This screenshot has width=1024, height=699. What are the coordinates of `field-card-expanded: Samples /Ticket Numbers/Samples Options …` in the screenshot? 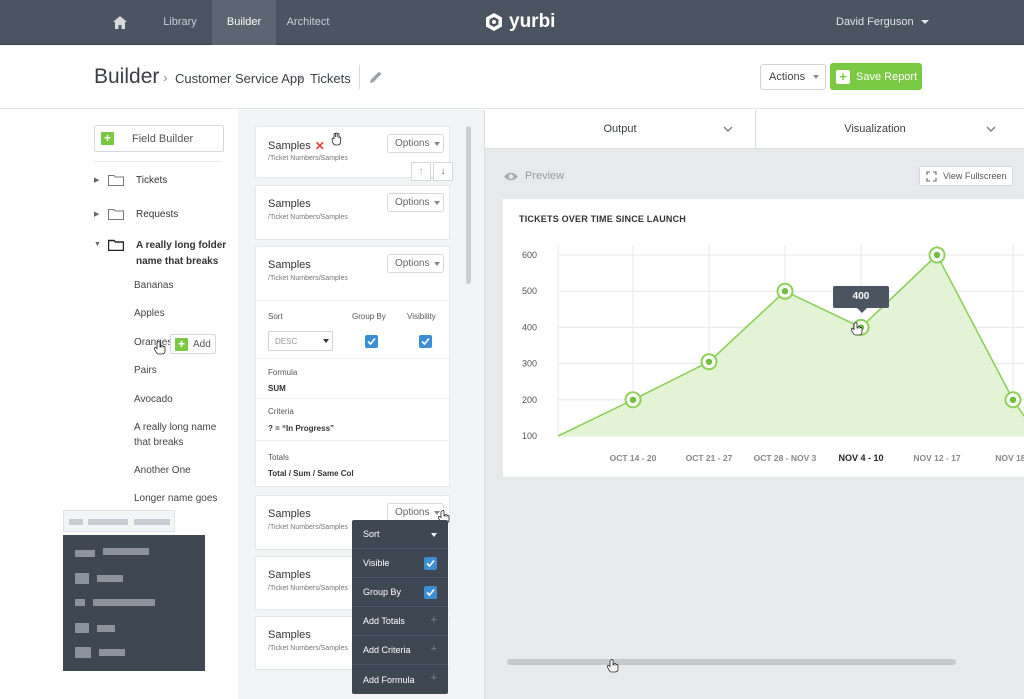 It's located at (353, 366).